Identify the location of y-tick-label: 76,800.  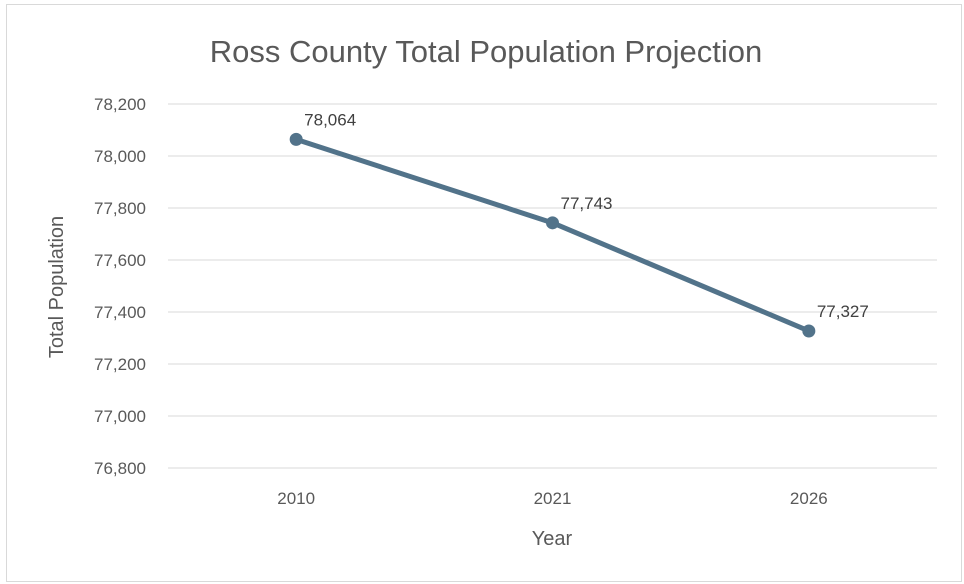
(120, 468).